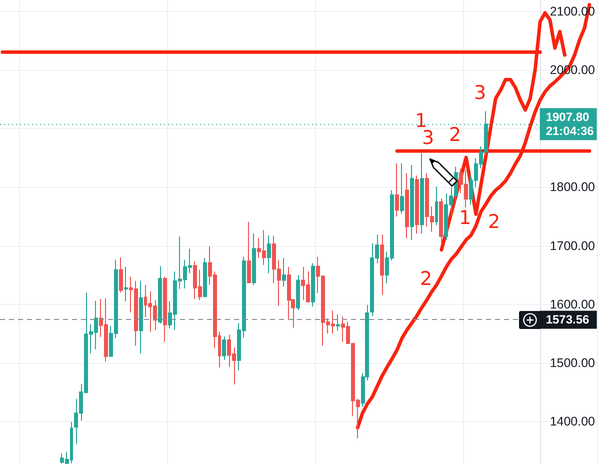  I want to click on y-tick-label: 1400.00, so click(573, 421).